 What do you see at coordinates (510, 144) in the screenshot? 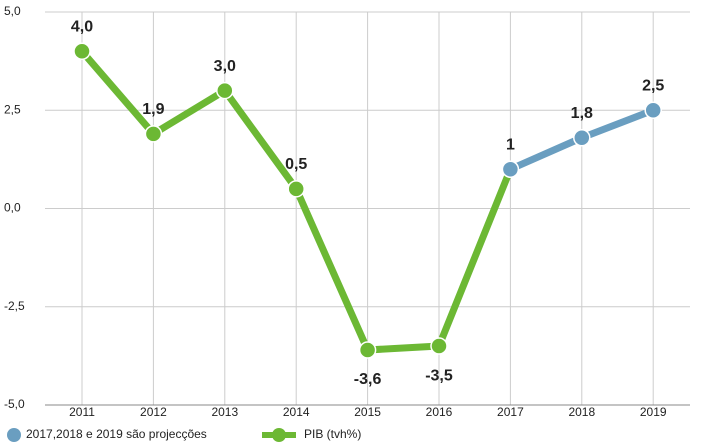
I see `data-label: 1` at bounding box center [510, 144].